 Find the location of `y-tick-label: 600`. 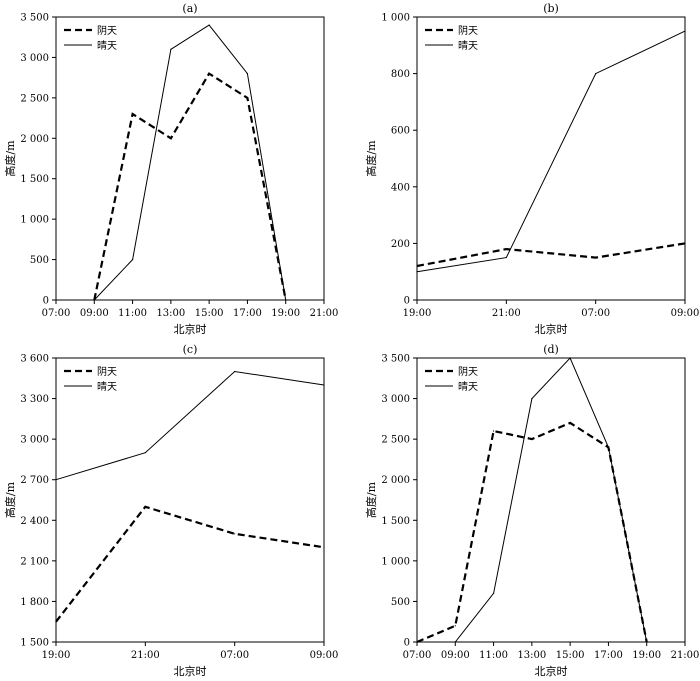

y-tick-label: 600 is located at coordinates (400, 131).